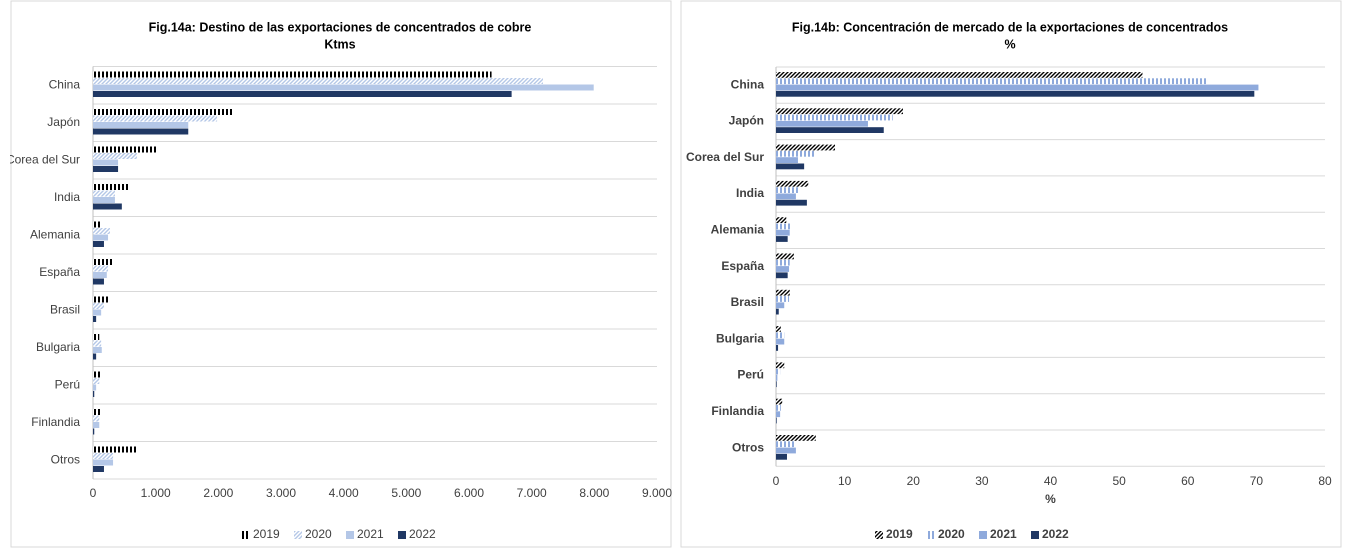 The width and height of the screenshot is (1352, 548). Describe the element at coordinates (218, 493) in the screenshot. I see `x-tick-label: 2.000` at that location.